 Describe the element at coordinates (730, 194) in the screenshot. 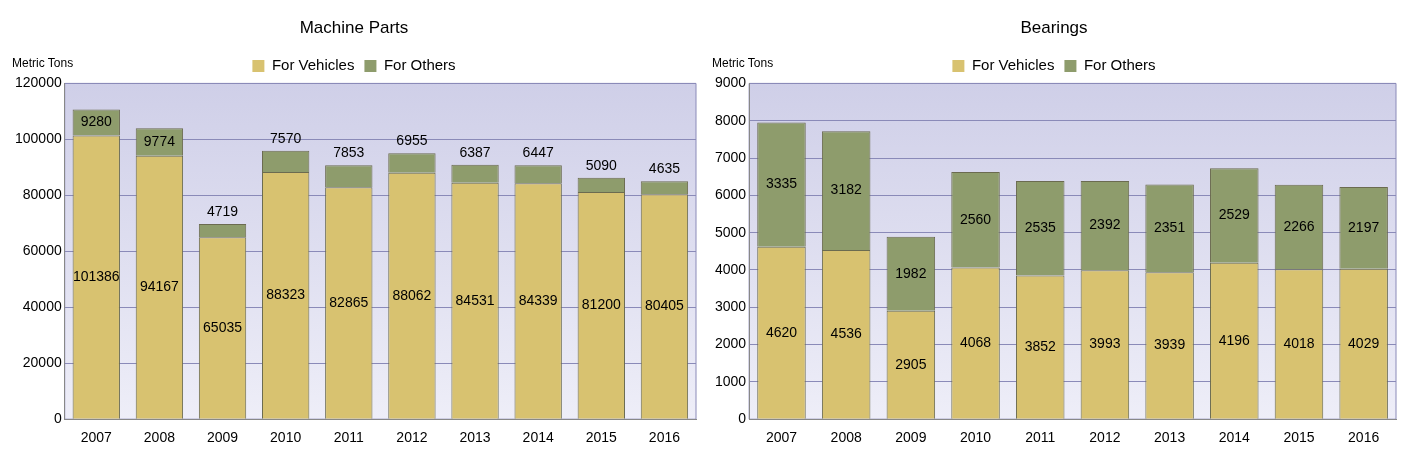

I see `y-tick-label: 6000` at that location.